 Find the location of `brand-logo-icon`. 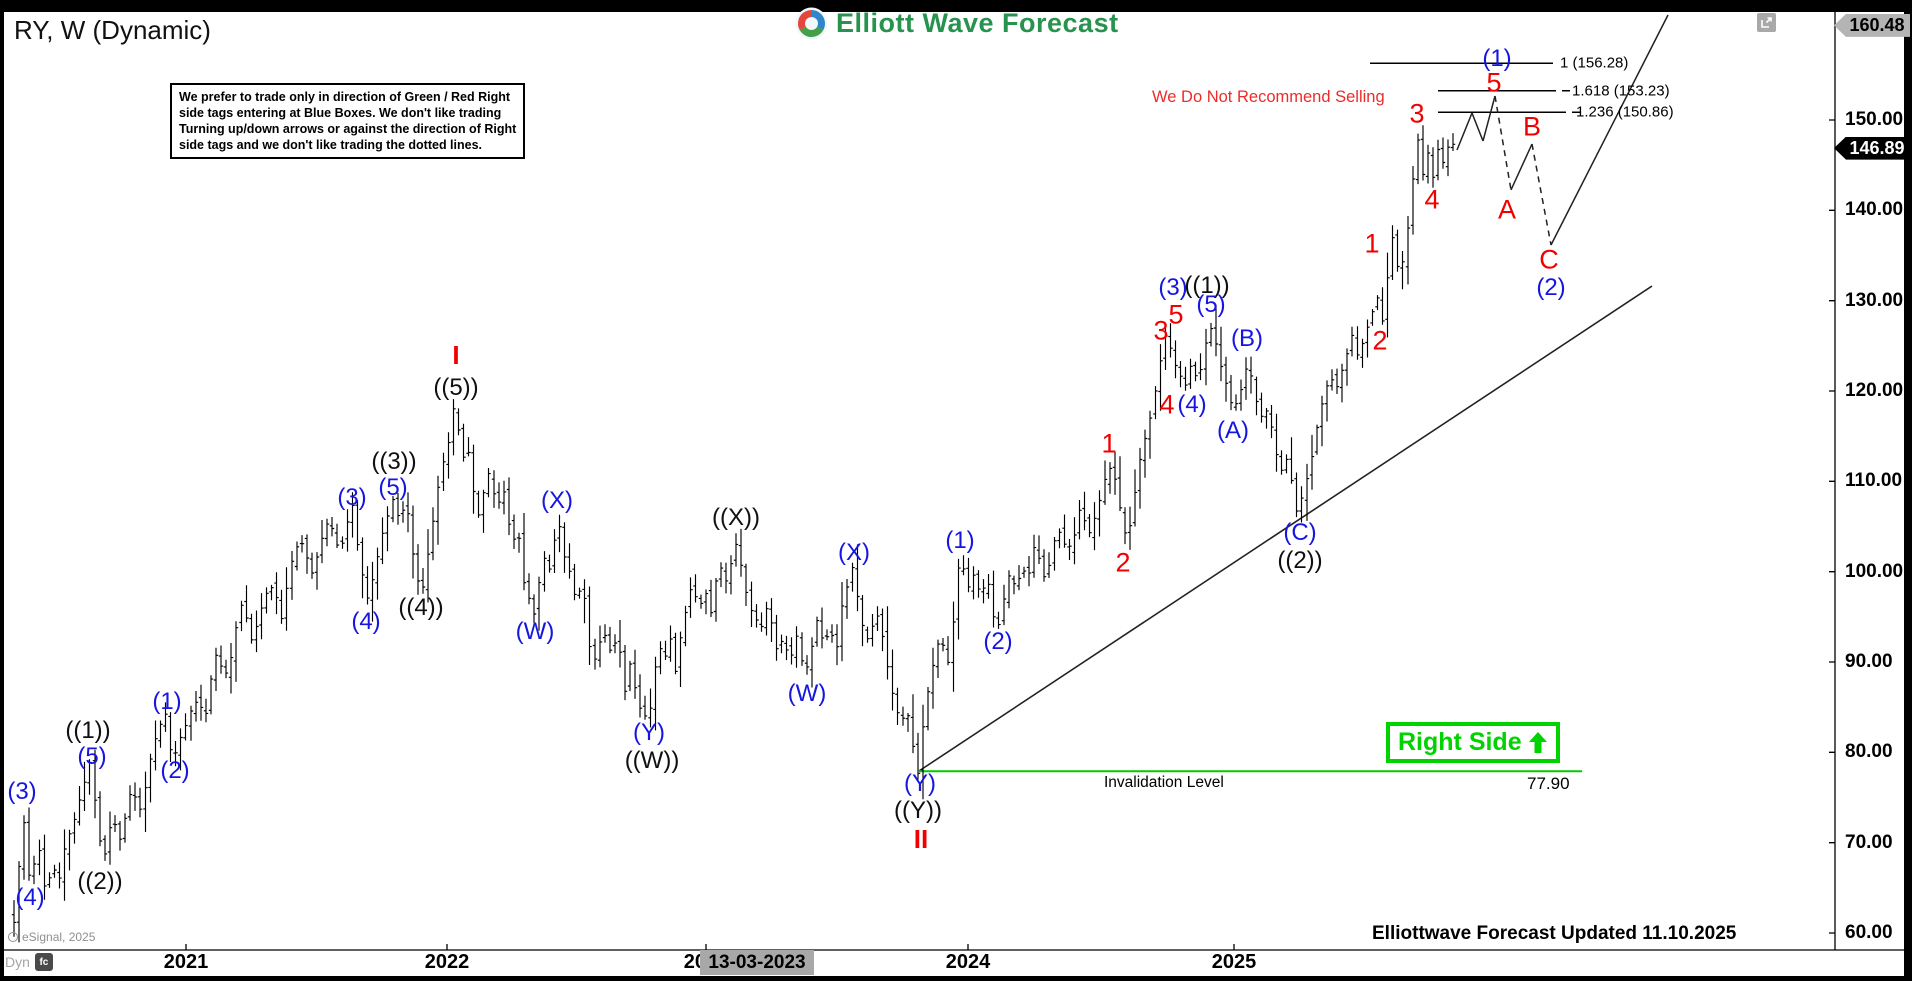

brand-logo-icon is located at coordinates (811, 23).